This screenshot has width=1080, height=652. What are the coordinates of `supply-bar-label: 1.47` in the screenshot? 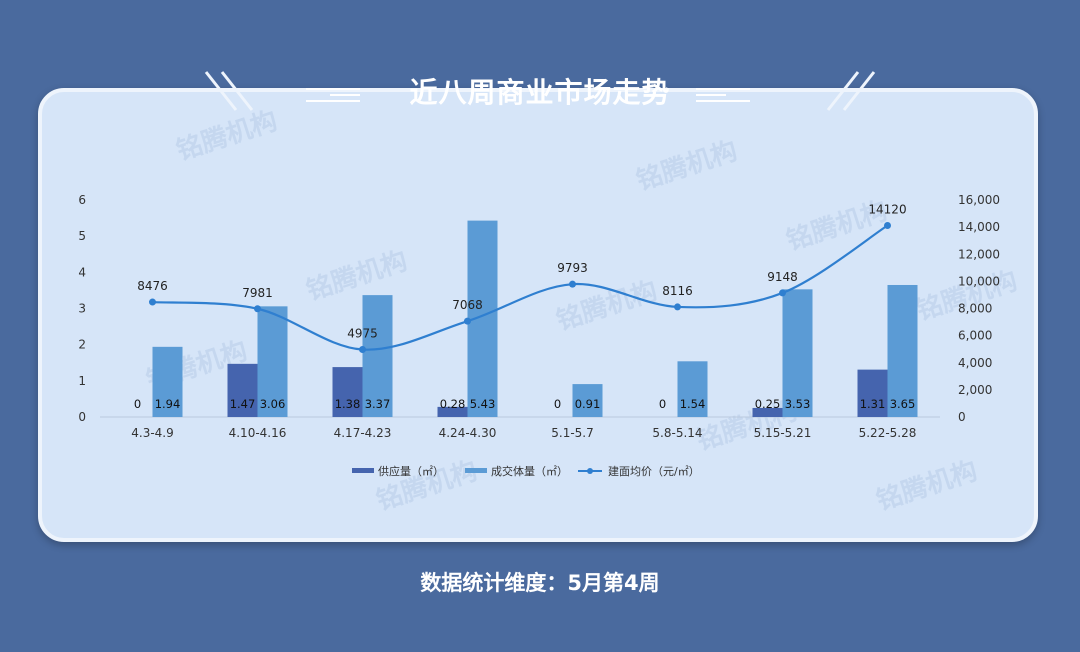 It's located at (243, 404).